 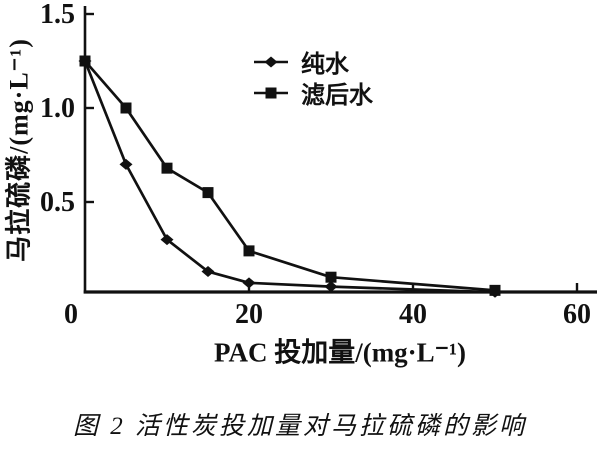 I want to click on legend-label-pure-water: 纯水, so click(x=325, y=64).